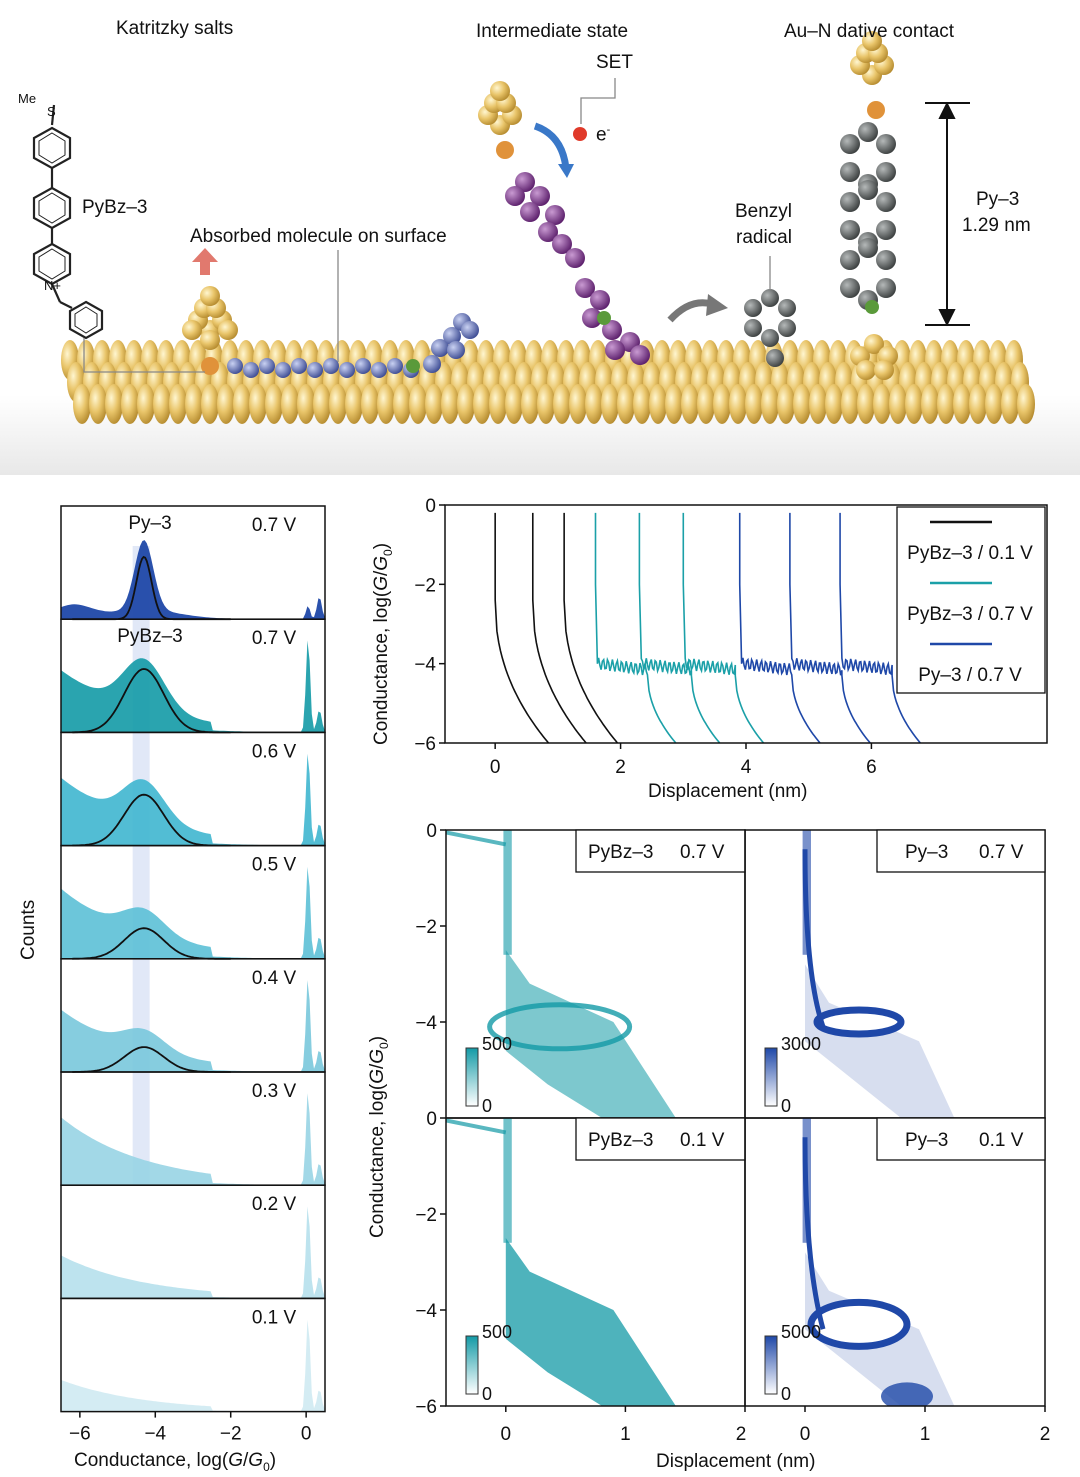 This screenshot has height=1477, width=1080. What do you see at coordinates (274, 1091) in the screenshot?
I see `histogram-voltage: 0.3 V` at bounding box center [274, 1091].